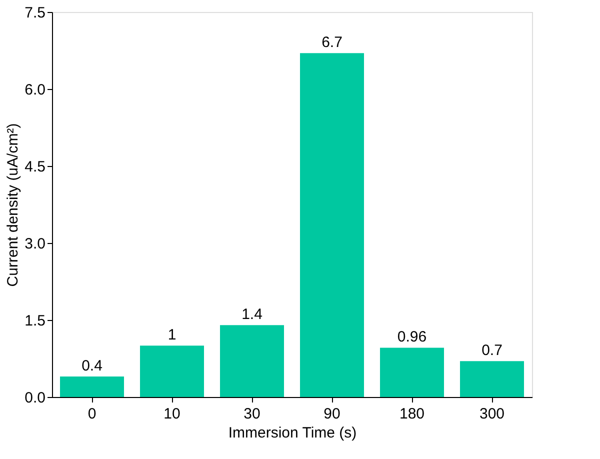 The width and height of the screenshot is (600, 459). I want to click on y-tick-label: 1.5, so click(35, 321).